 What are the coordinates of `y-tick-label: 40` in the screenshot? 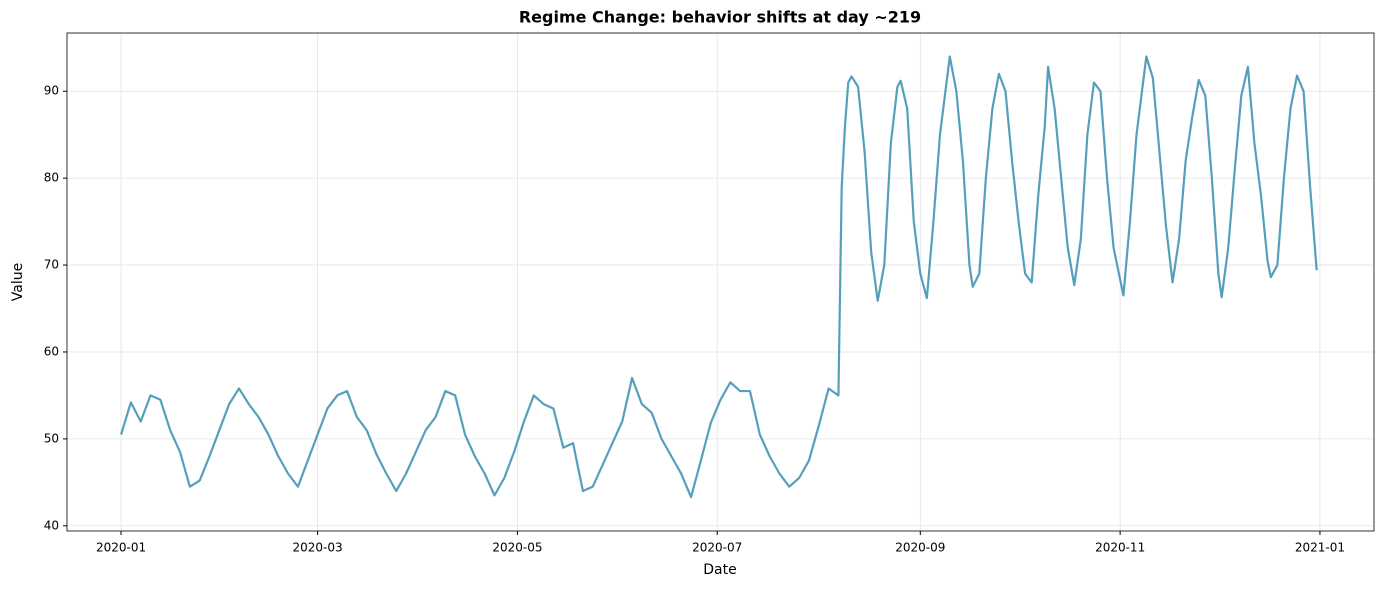 It's located at (51, 525).